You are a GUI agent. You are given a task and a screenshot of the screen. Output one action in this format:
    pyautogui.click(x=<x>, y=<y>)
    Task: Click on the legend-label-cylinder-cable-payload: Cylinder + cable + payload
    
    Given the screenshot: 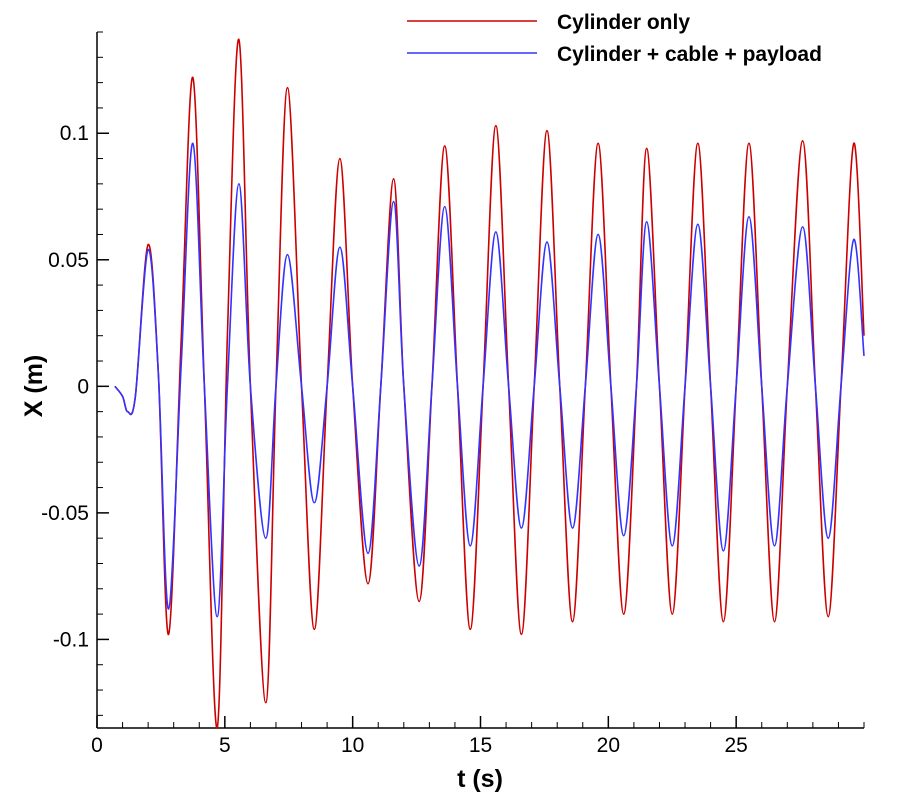 What is the action you would take?
    pyautogui.click(x=689, y=54)
    